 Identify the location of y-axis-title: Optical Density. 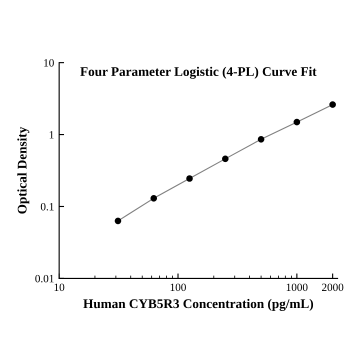
(23, 170).